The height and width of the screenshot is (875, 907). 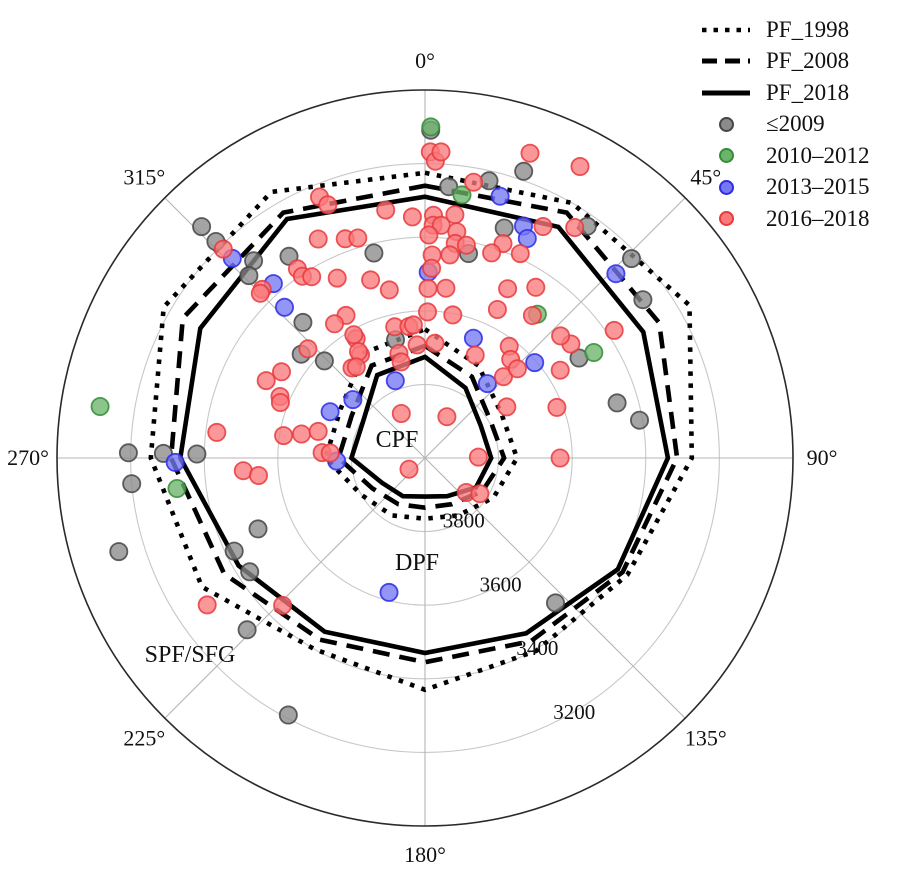 What do you see at coordinates (808, 61) in the screenshot?
I see `legend-label: PF_2008` at bounding box center [808, 61].